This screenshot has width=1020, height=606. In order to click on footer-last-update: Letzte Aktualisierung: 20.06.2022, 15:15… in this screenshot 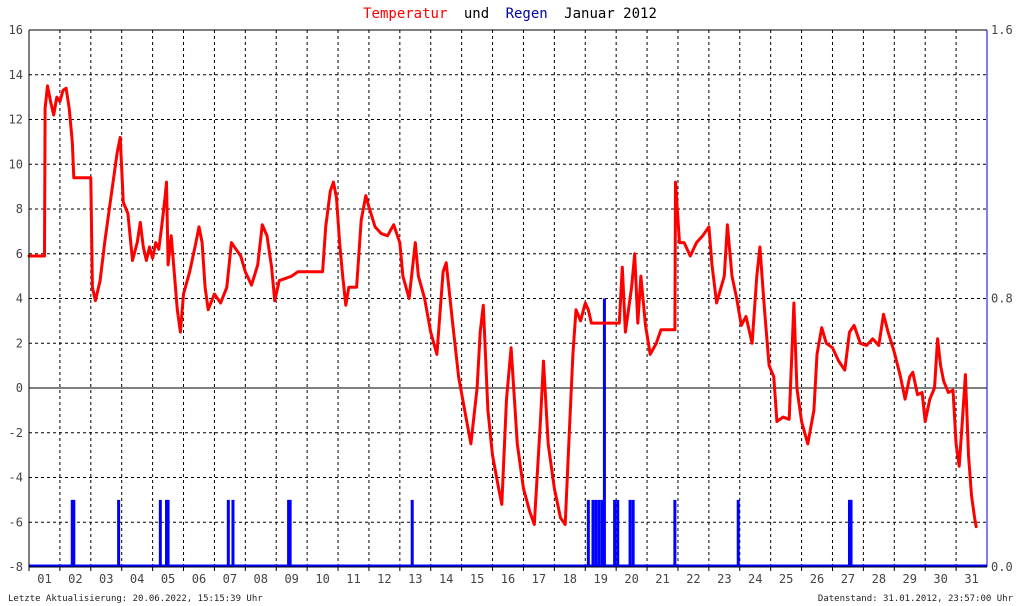, I will do `click(135, 599)`.